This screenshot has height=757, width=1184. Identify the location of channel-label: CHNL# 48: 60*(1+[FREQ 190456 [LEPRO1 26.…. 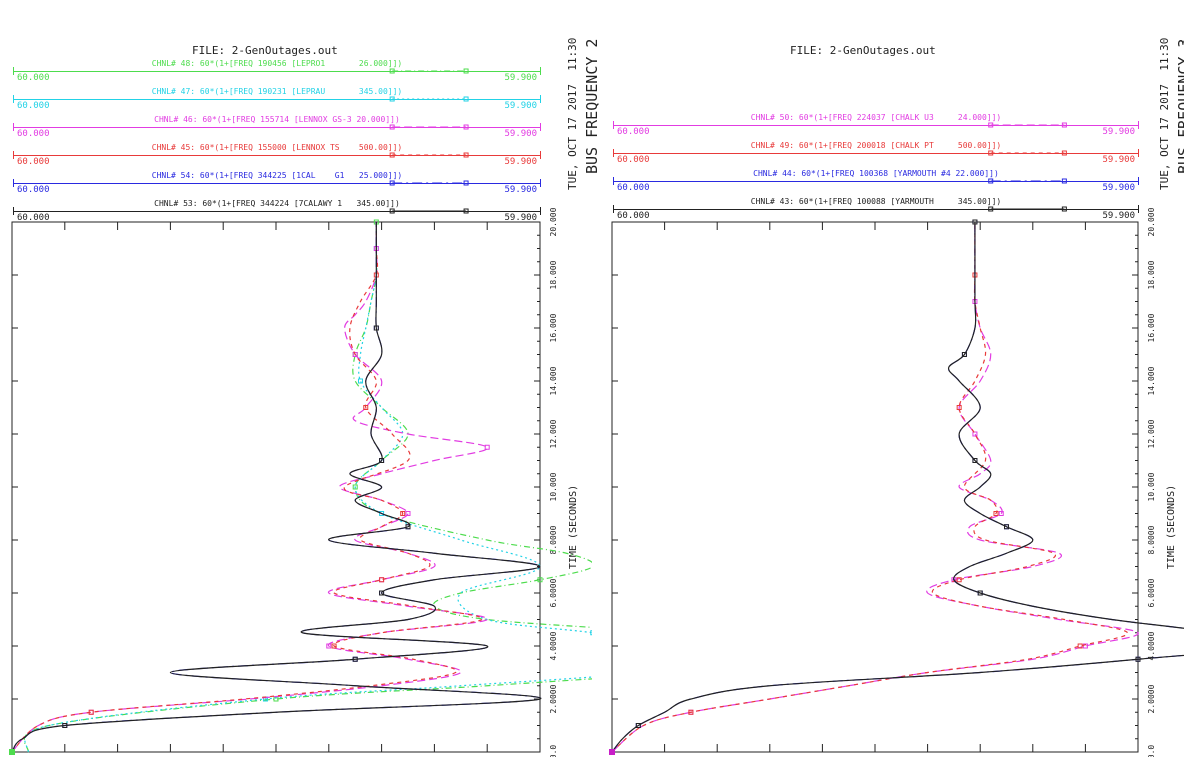
(277, 63).